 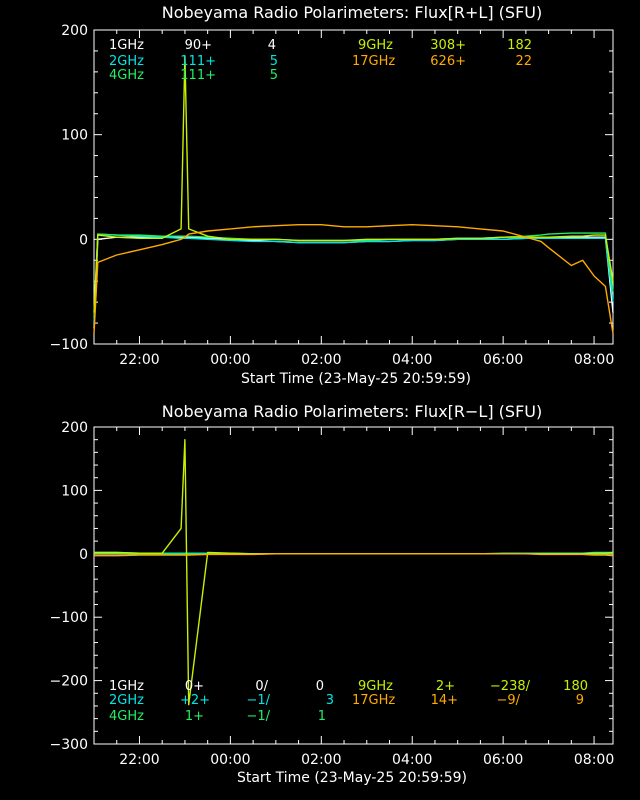 I want to click on legend-value: 180, so click(x=575, y=686).